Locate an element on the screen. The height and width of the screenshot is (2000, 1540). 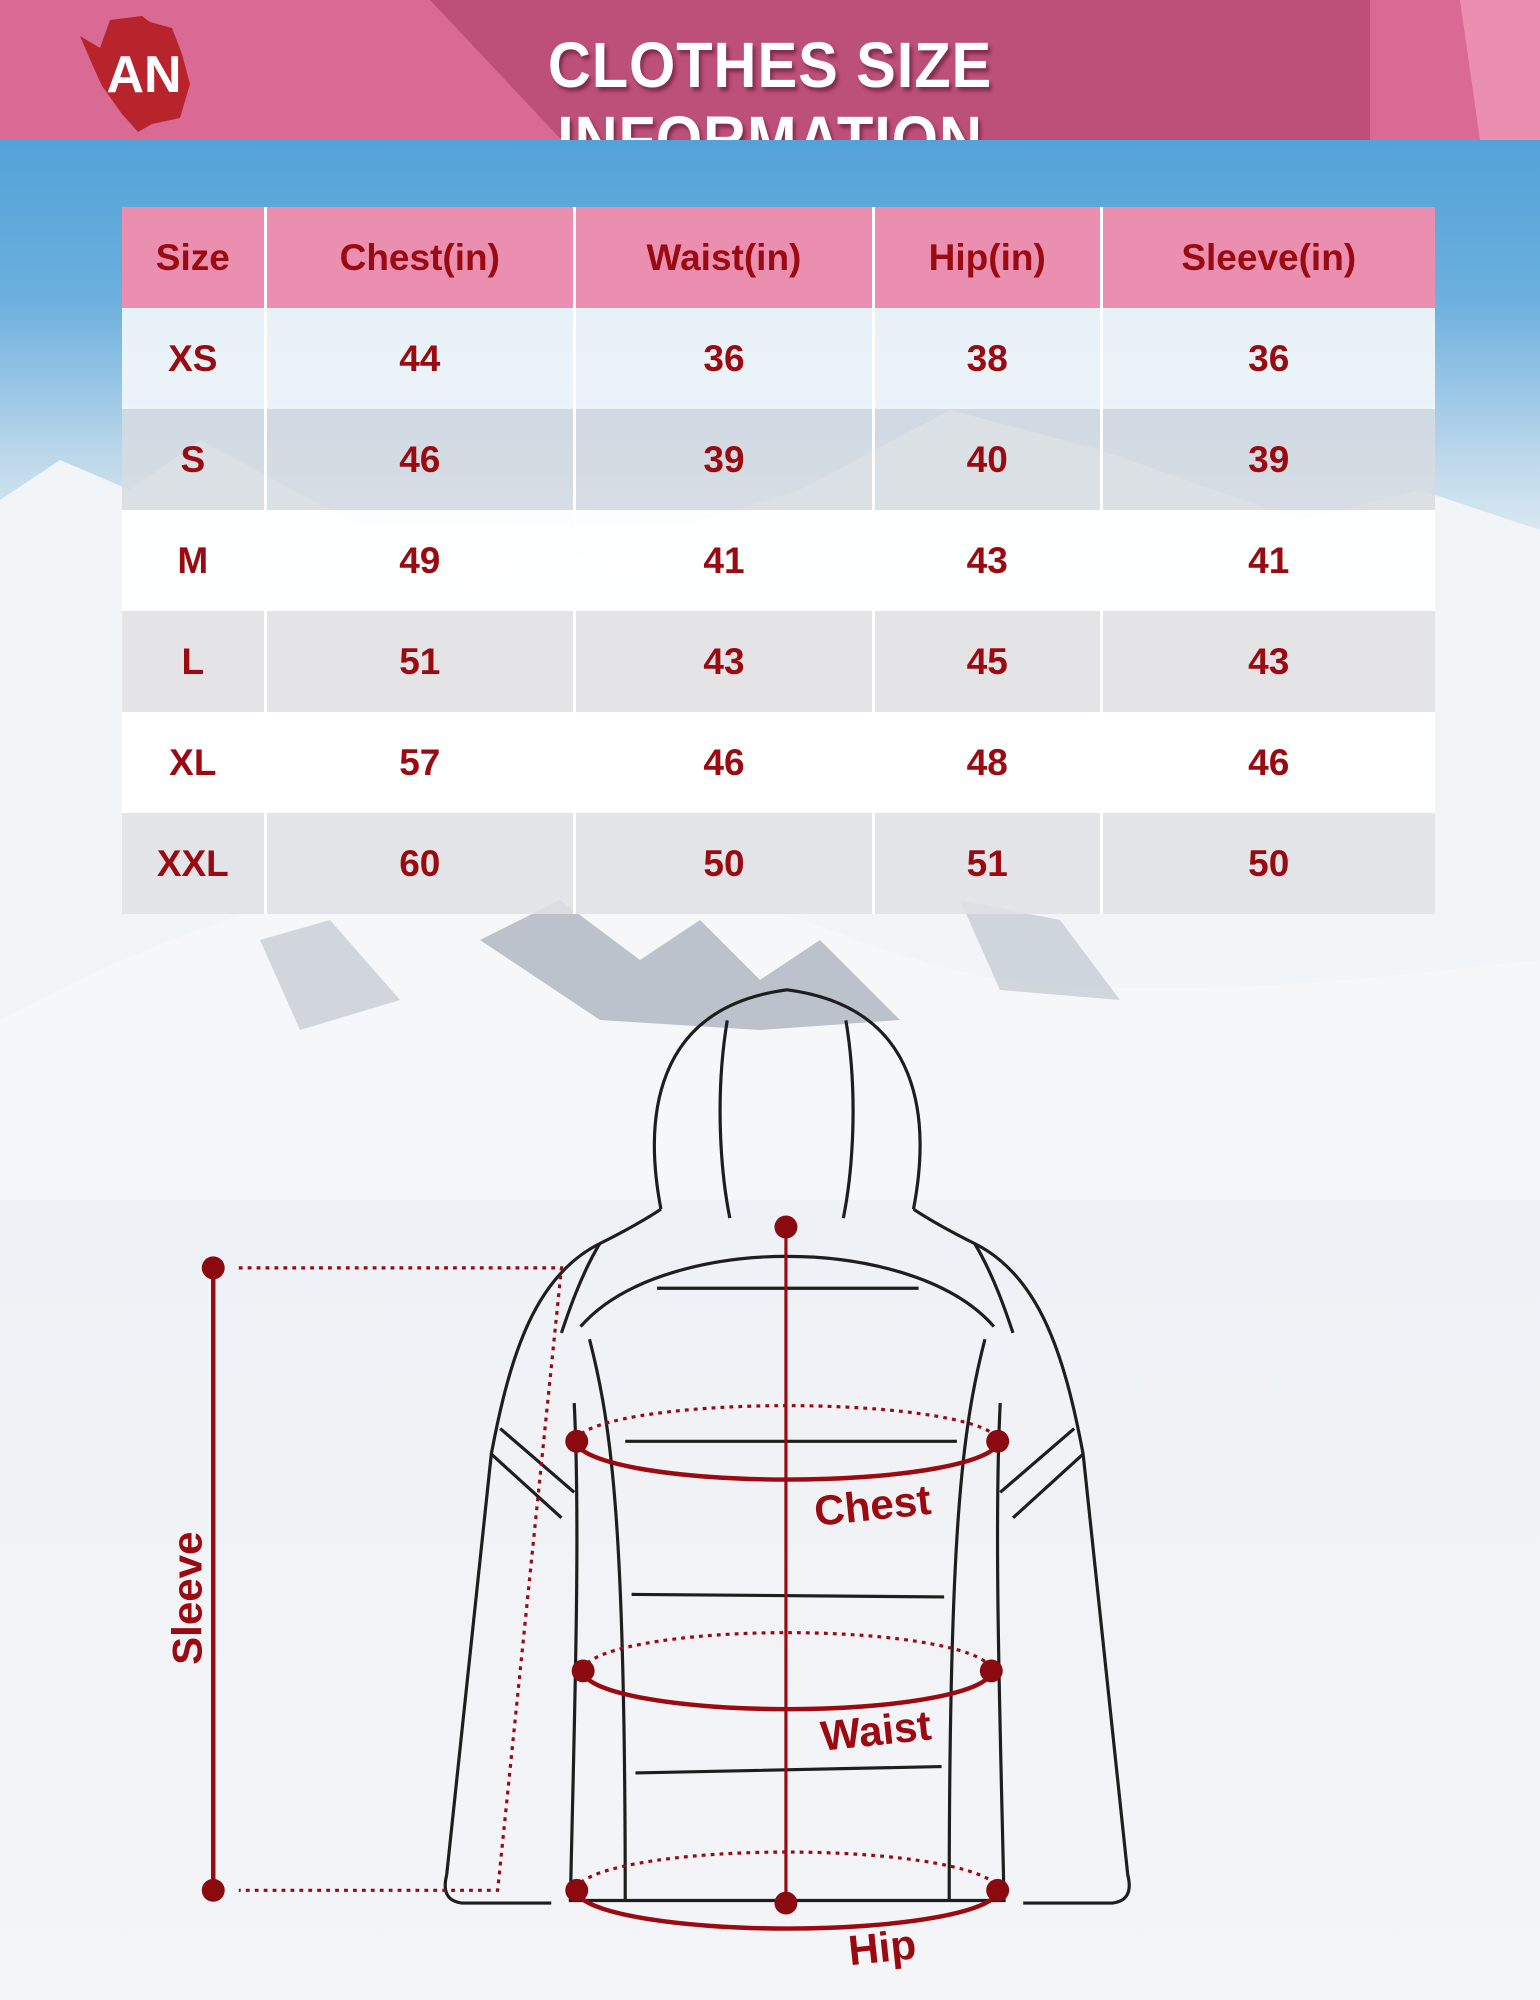
measurement-cell: 48 is located at coordinates (986, 762).